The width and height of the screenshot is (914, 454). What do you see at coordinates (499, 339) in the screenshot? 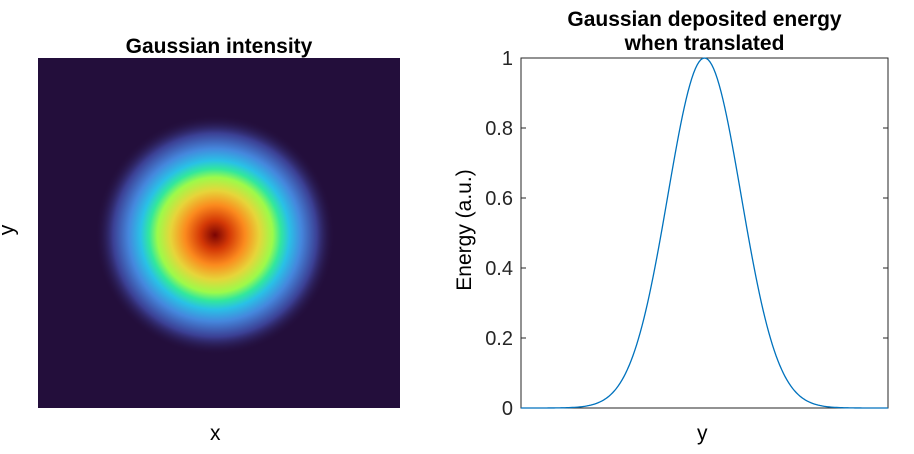
I see `y-tick-label: 0.2` at bounding box center [499, 339].